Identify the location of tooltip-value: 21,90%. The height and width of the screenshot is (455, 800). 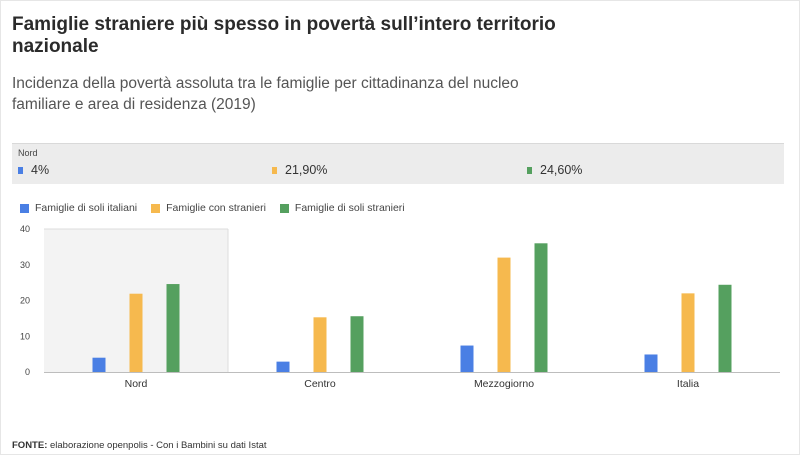
(306, 170).